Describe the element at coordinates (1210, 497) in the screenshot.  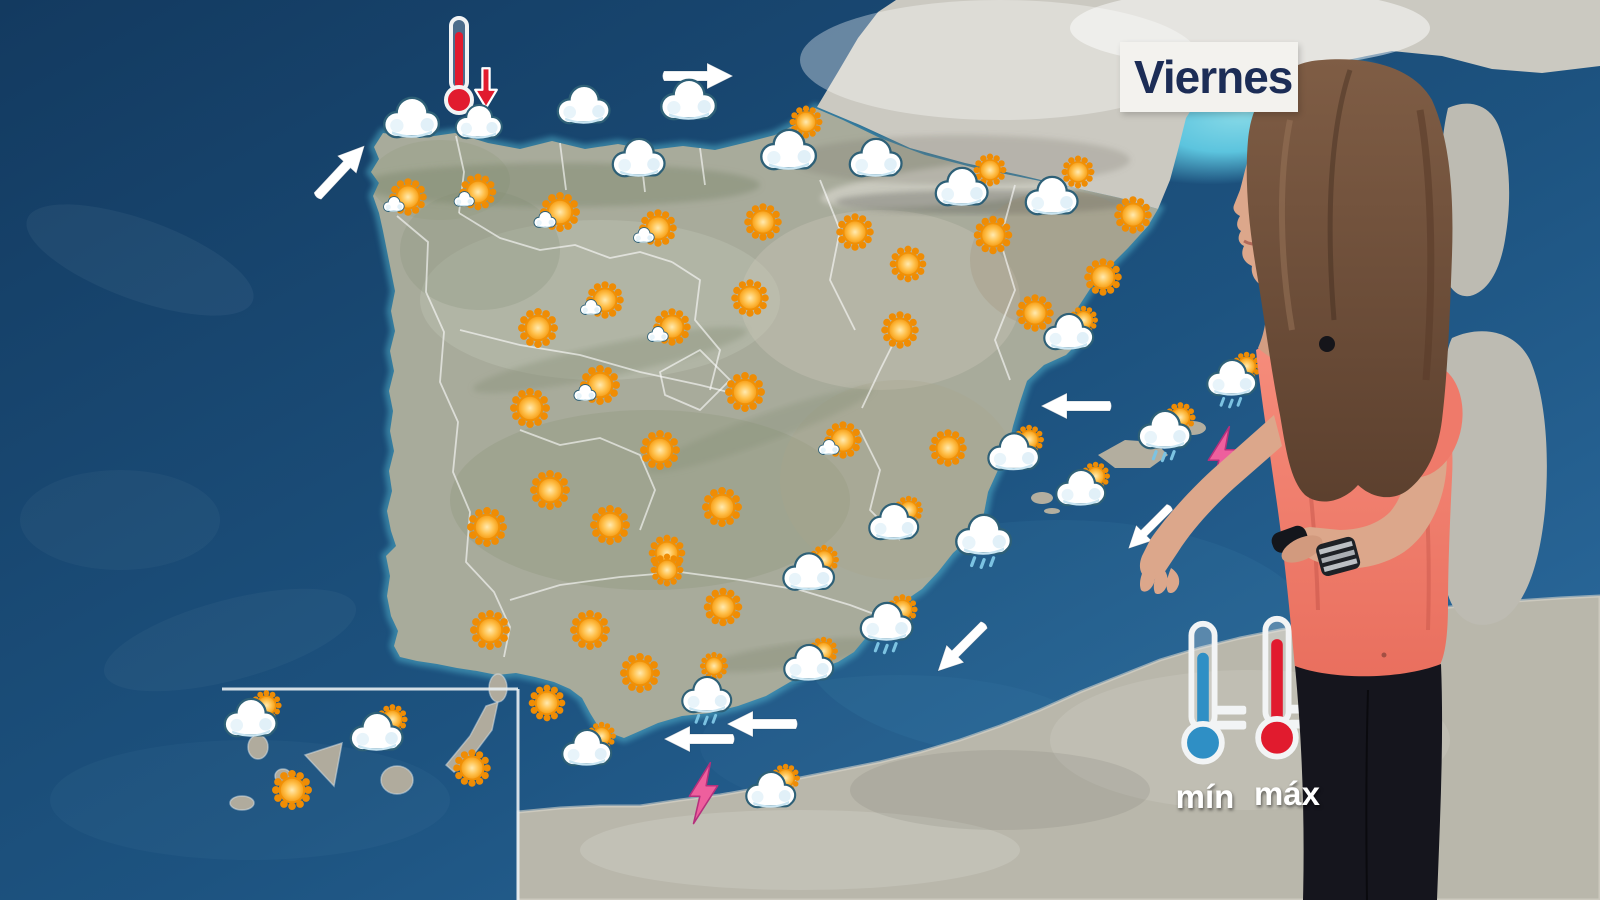
I see `presenter-pointing-arm` at that location.